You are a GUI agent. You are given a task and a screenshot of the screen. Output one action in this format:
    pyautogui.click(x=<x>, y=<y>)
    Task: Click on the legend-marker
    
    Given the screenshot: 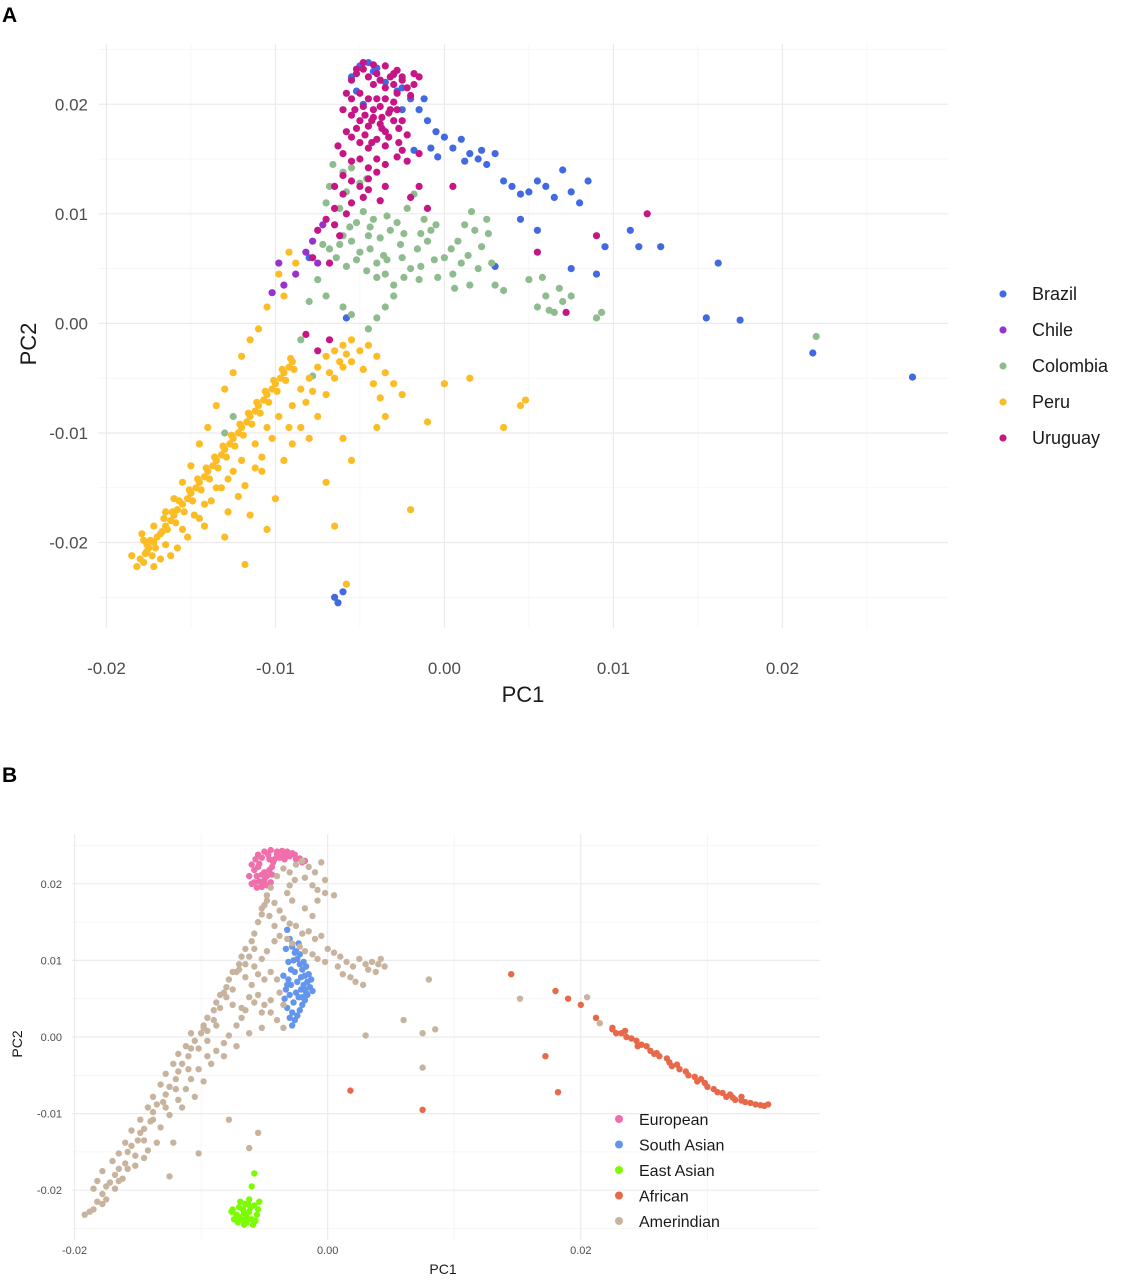 What is the action you would take?
    pyautogui.click(x=1003, y=330)
    